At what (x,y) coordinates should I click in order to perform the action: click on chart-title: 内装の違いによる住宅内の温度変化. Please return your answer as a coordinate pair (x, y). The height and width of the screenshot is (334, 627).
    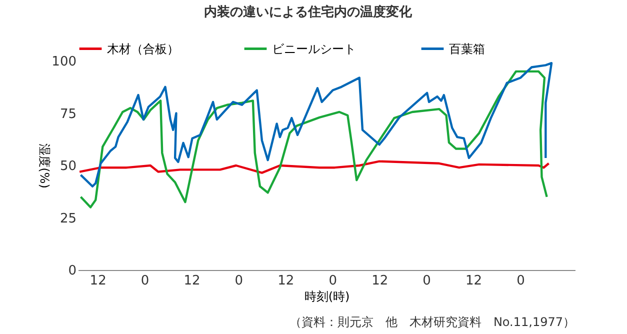
    Looking at the image, I should click on (308, 12).